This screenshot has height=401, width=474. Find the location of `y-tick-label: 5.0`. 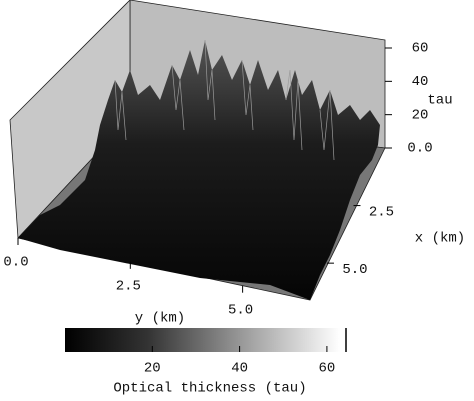

y-tick-label: 5.0 is located at coordinates (240, 310).